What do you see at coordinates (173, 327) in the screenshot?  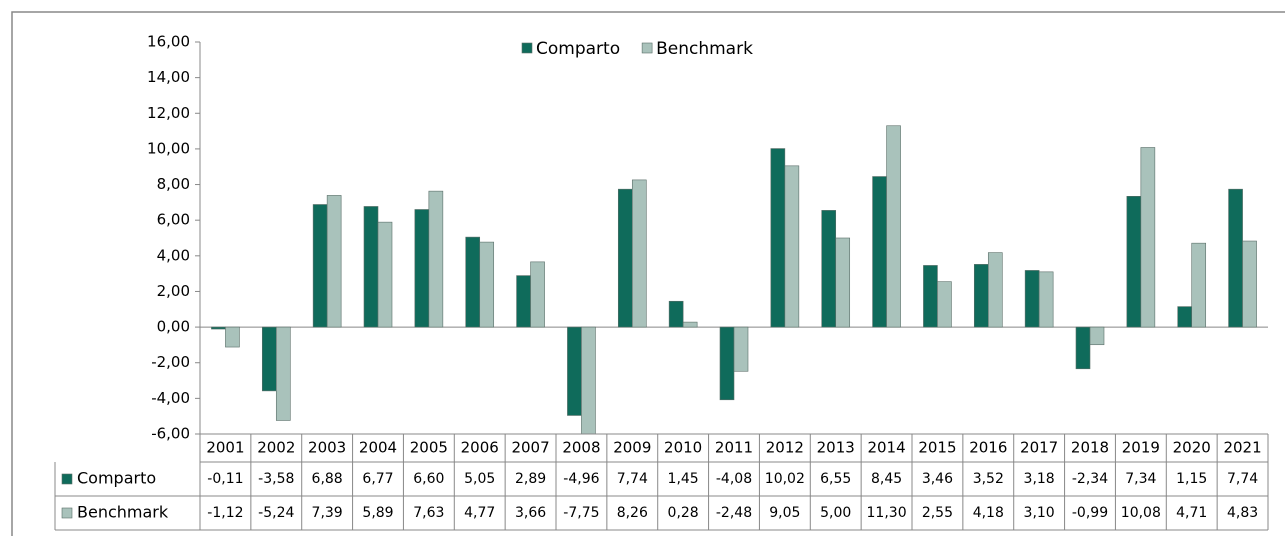 I see `y-tick-label: 0,00` at bounding box center [173, 327].